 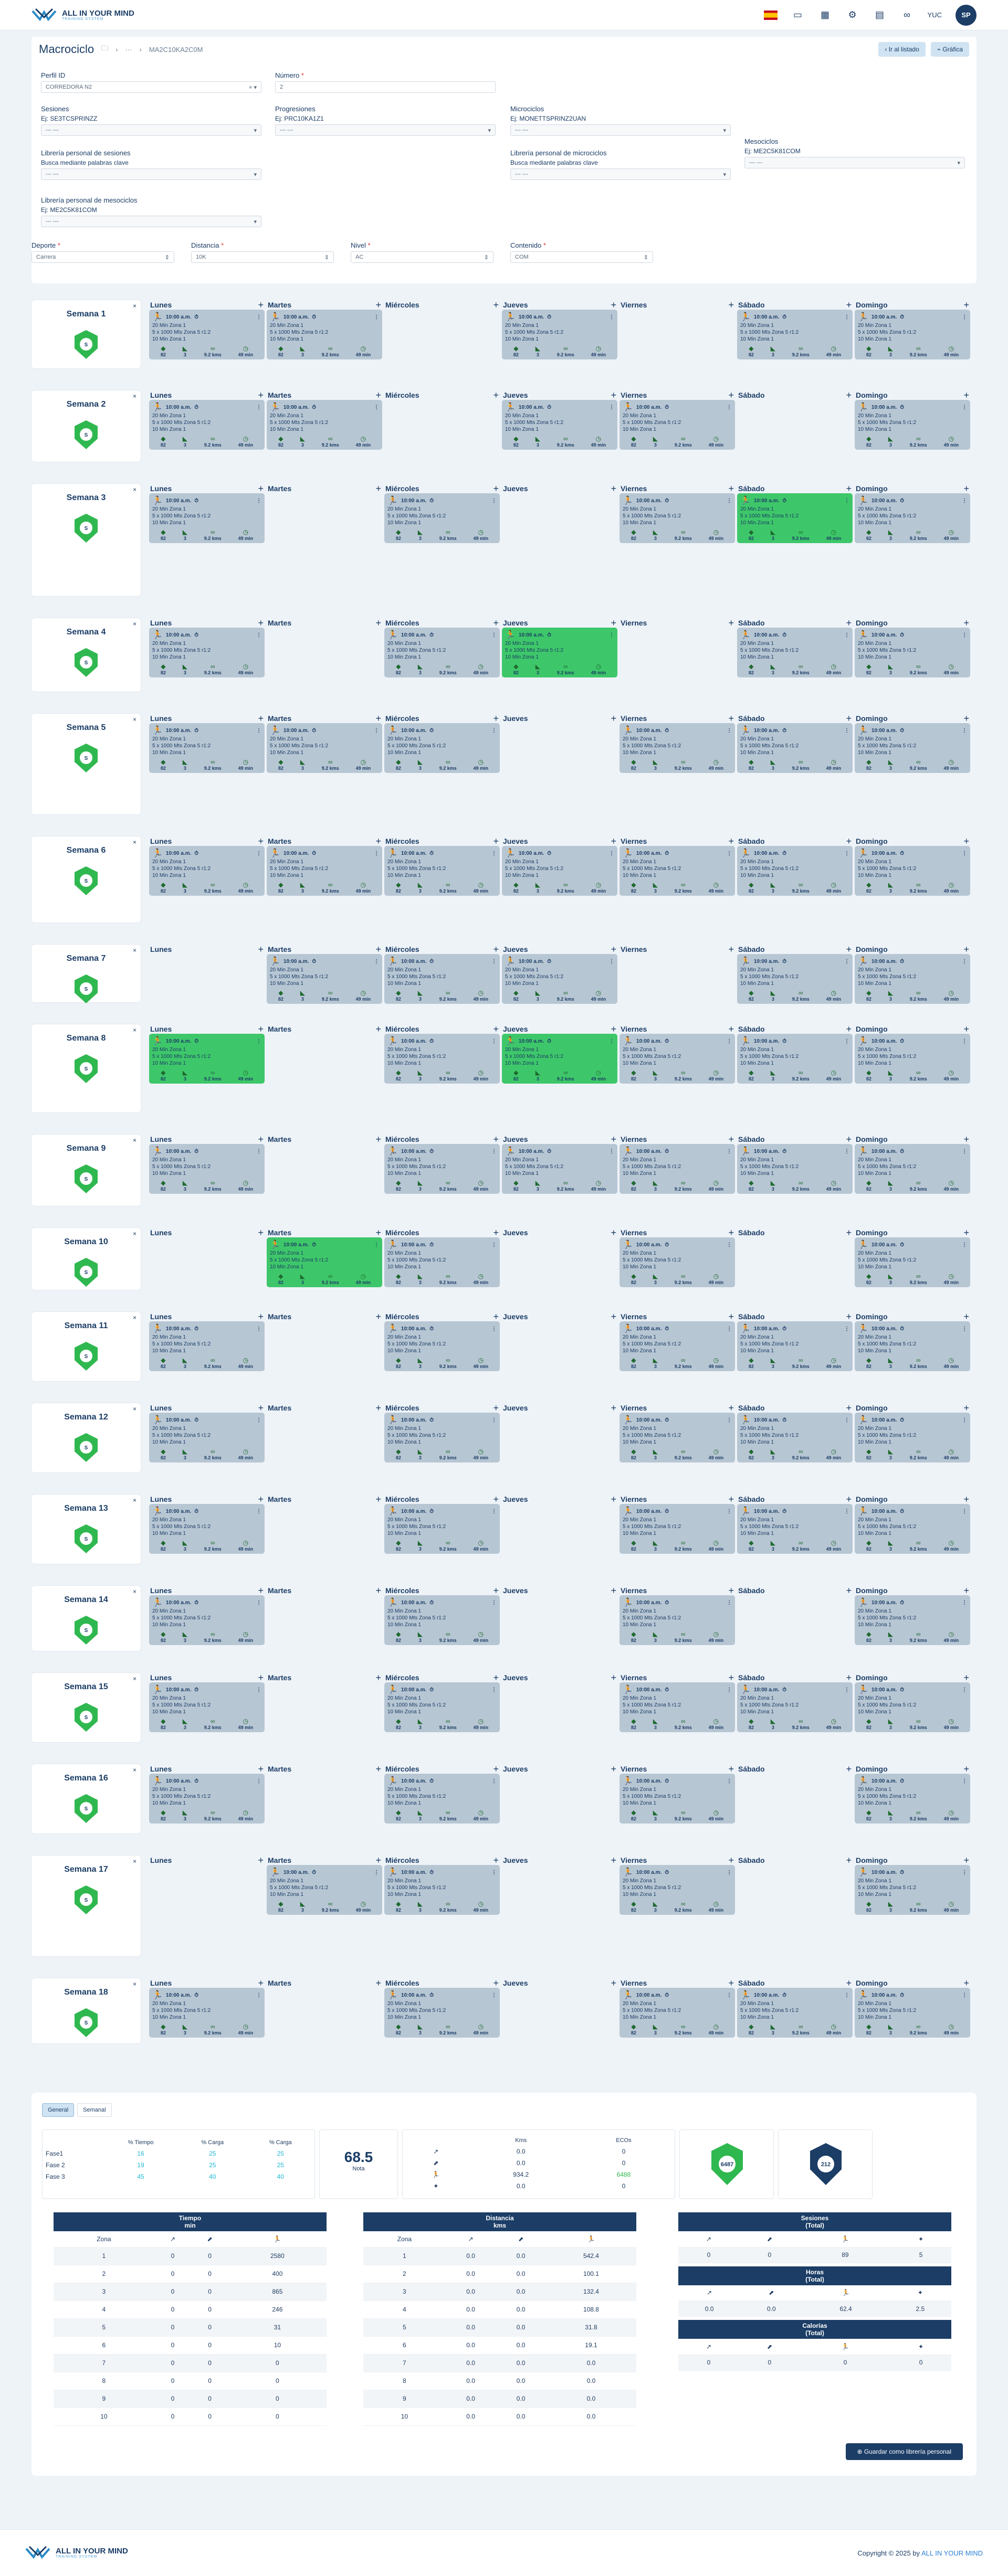 I want to click on graph-button: ⌁ Gráfica, so click(x=949, y=49).